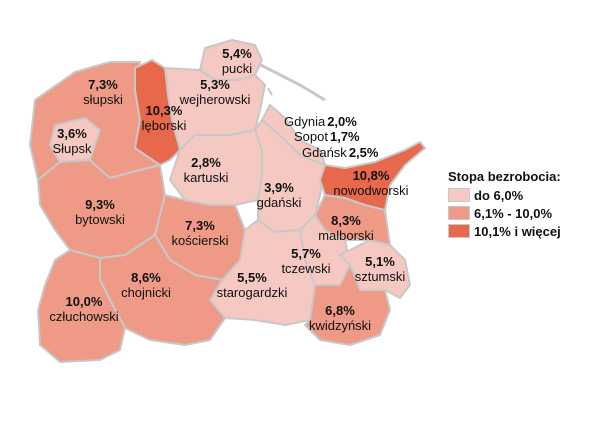 This screenshot has height=422, width=601. I want to click on region-nowodworski, so click(372, 176).